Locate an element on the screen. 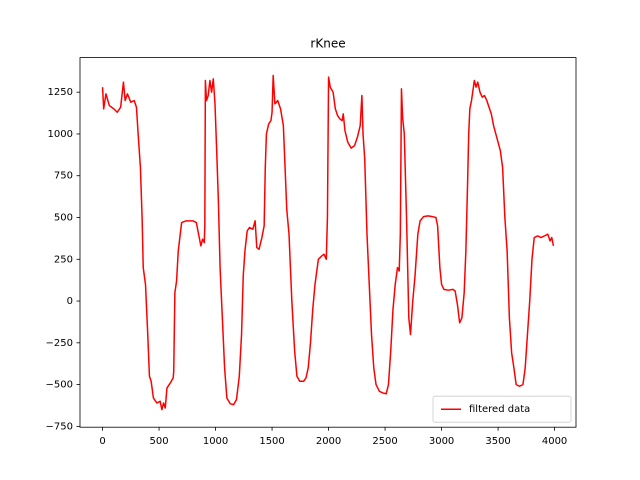 The width and height of the screenshot is (640, 480). legend-box is located at coordinates (502, 409).